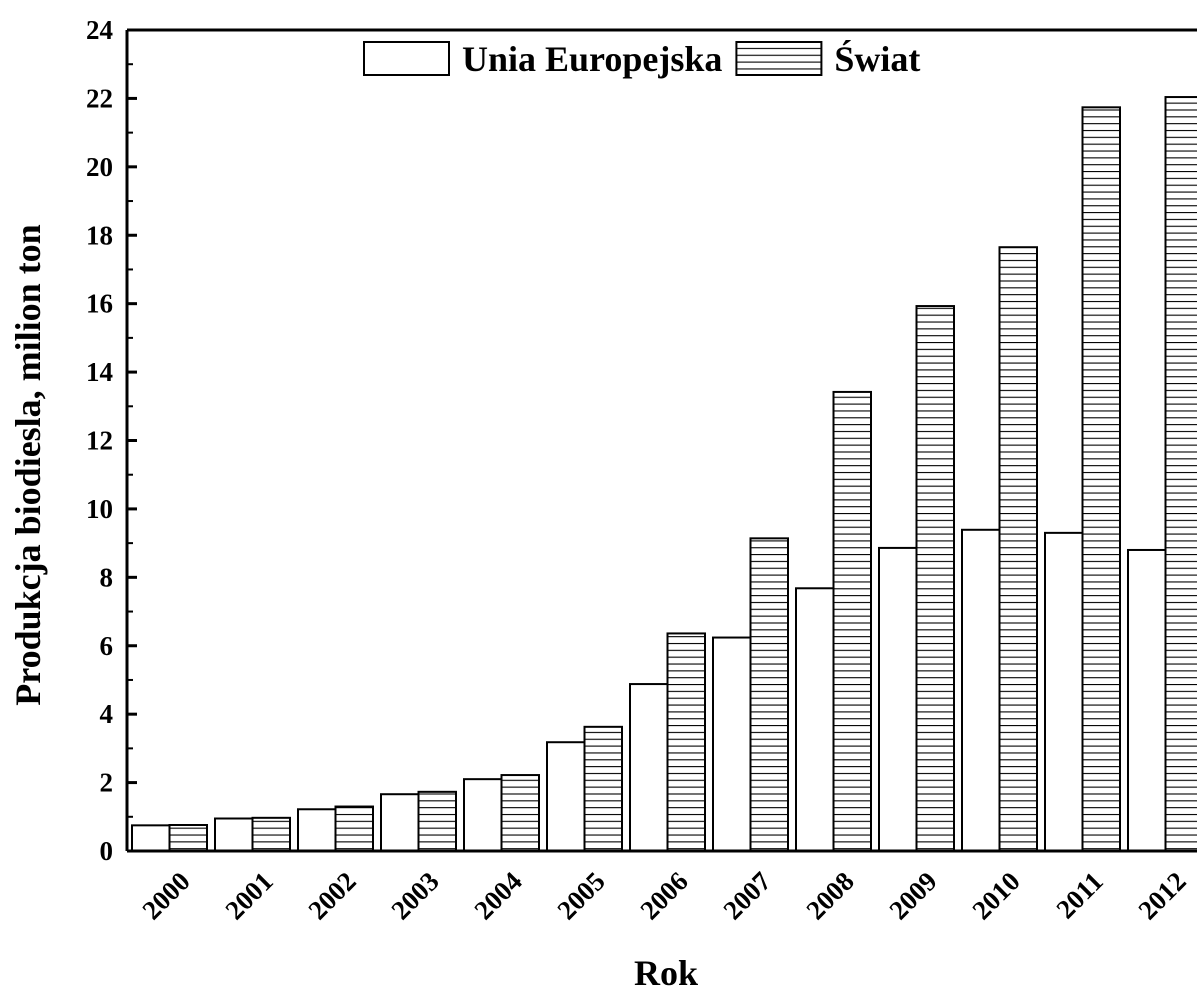 The height and width of the screenshot is (995, 1197). Describe the element at coordinates (28, 464) in the screenshot. I see `y-axis-title: Produkcja biodiesla, milion ton` at that location.